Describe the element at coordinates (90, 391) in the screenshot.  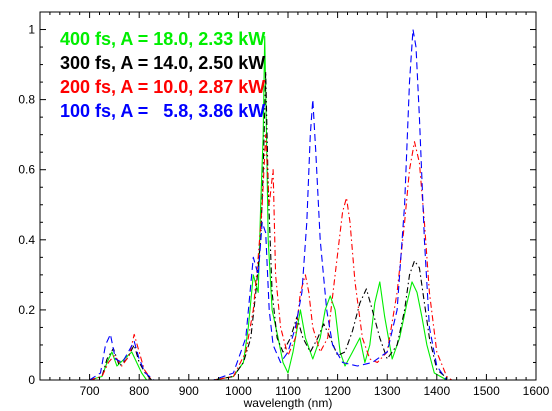
I see `x-tick-label: 700` at that location.